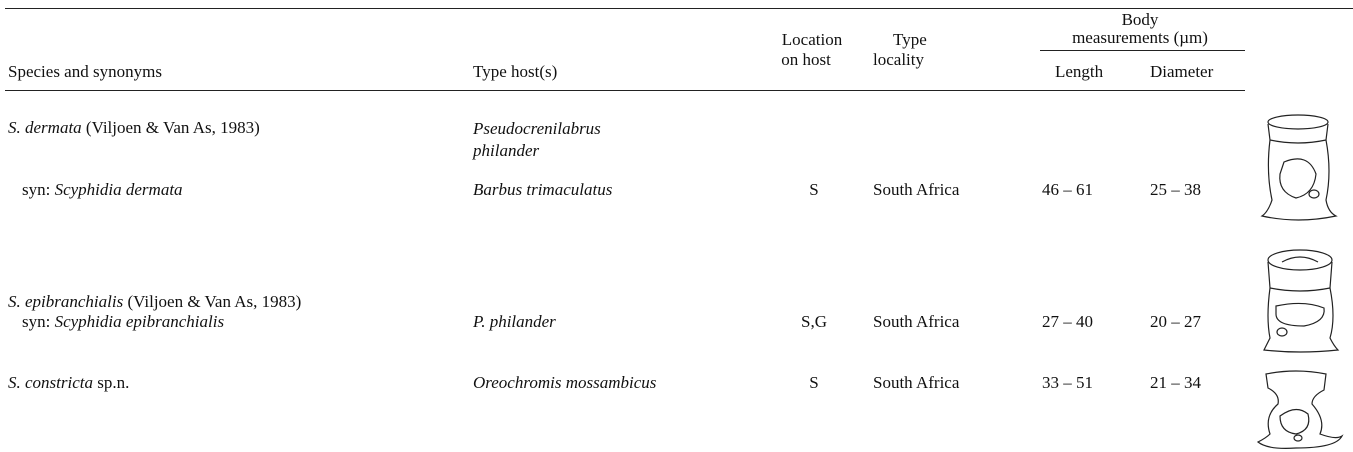 The width and height of the screenshot is (1353, 452). I want to click on diameter: 20 – 27, so click(1175, 321).